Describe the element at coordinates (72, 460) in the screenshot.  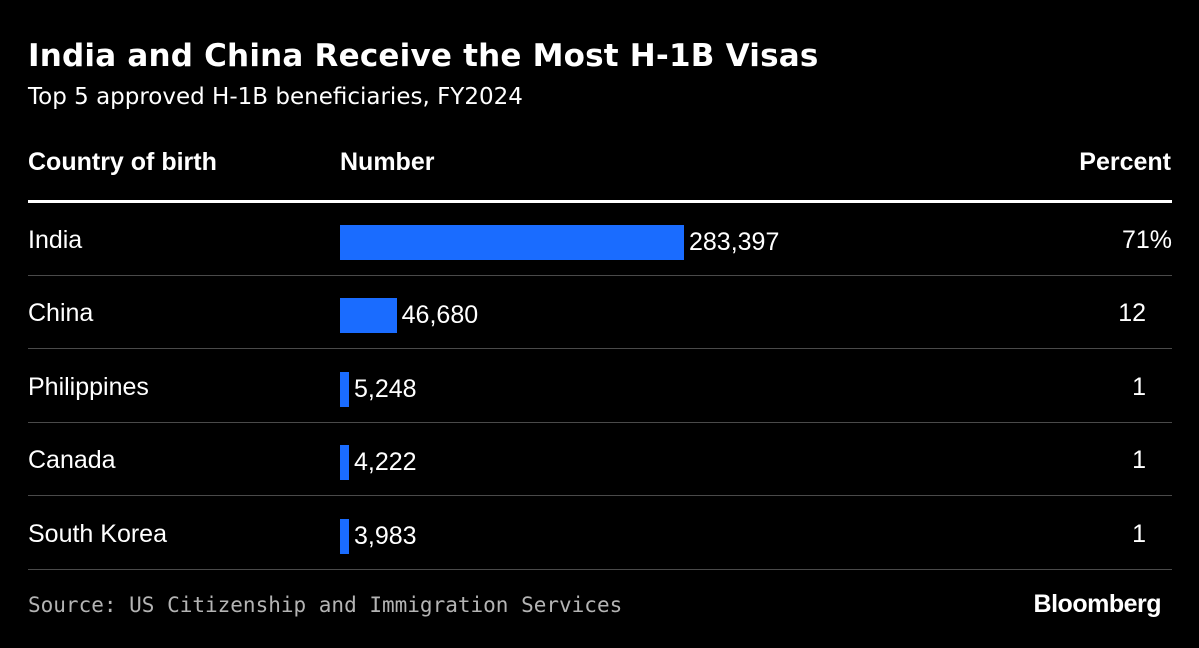
I see `country-label: Canada` at that location.